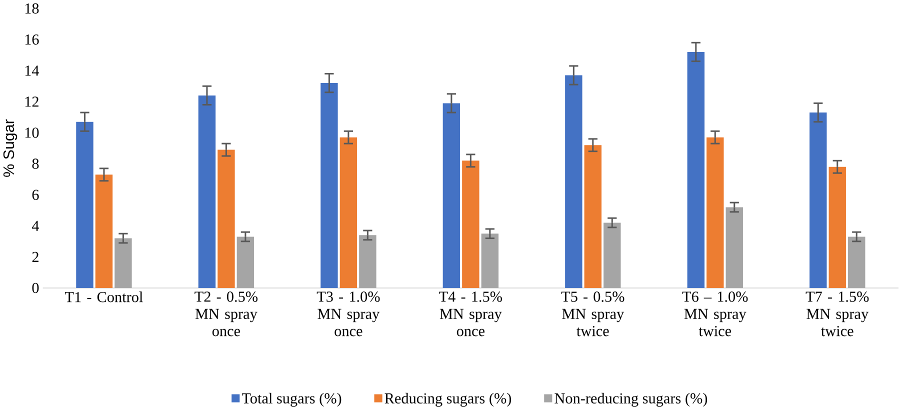 This screenshot has height=409, width=899. I want to click on y-tick-label: 12, so click(31, 101).